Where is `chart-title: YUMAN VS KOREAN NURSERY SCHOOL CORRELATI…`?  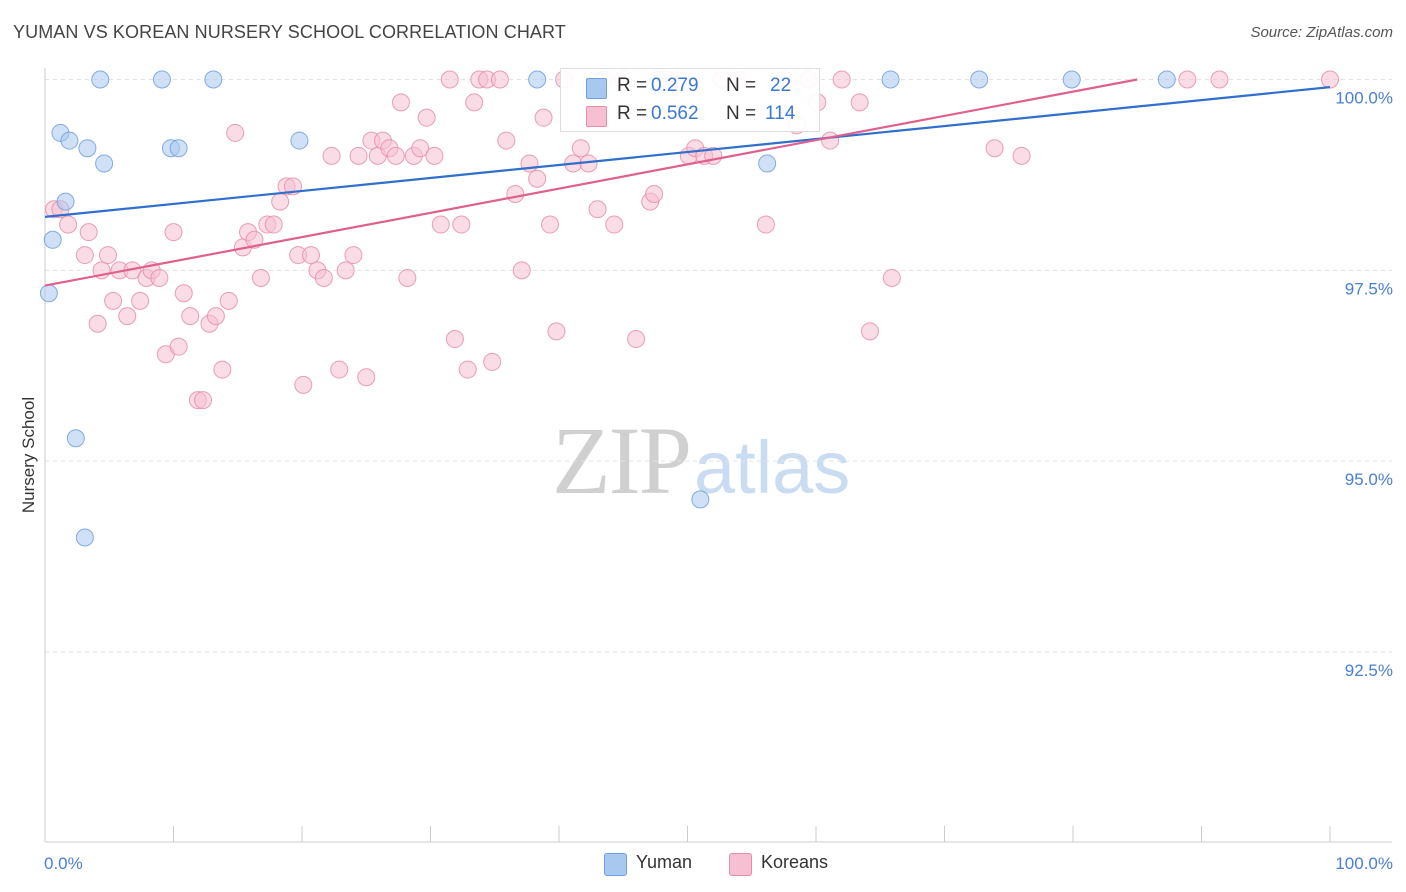 chart-title: YUMAN VS KOREAN NURSERY SCHOOL CORRELATI… is located at coordinates (289, 32).